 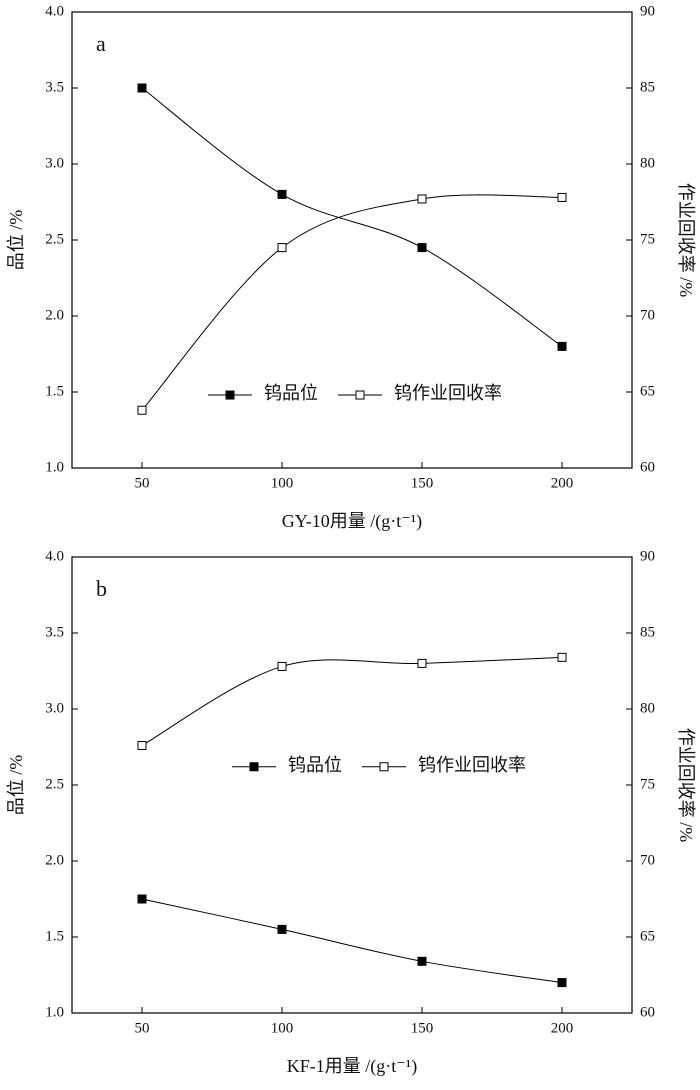 What do you see at coordinates (352, 1066) in the screenshot?
I see `x-axis-label: KF-1用量 /(g·t⁻¹)` at bounding box center [352, 1066].